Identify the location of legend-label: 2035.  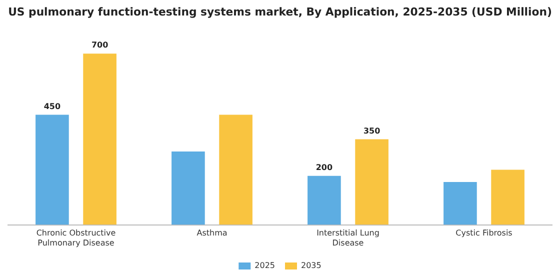
(311, 265).